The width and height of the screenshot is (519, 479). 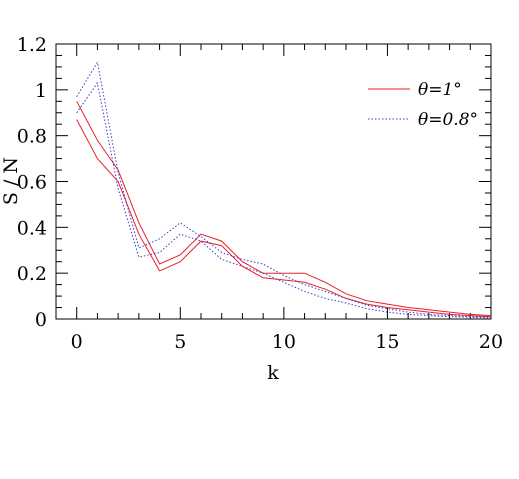 What do you see at coordinates (284, 342) in the screenshot?
I see `x-tick-label: 10` at bounding box center [284, 342].